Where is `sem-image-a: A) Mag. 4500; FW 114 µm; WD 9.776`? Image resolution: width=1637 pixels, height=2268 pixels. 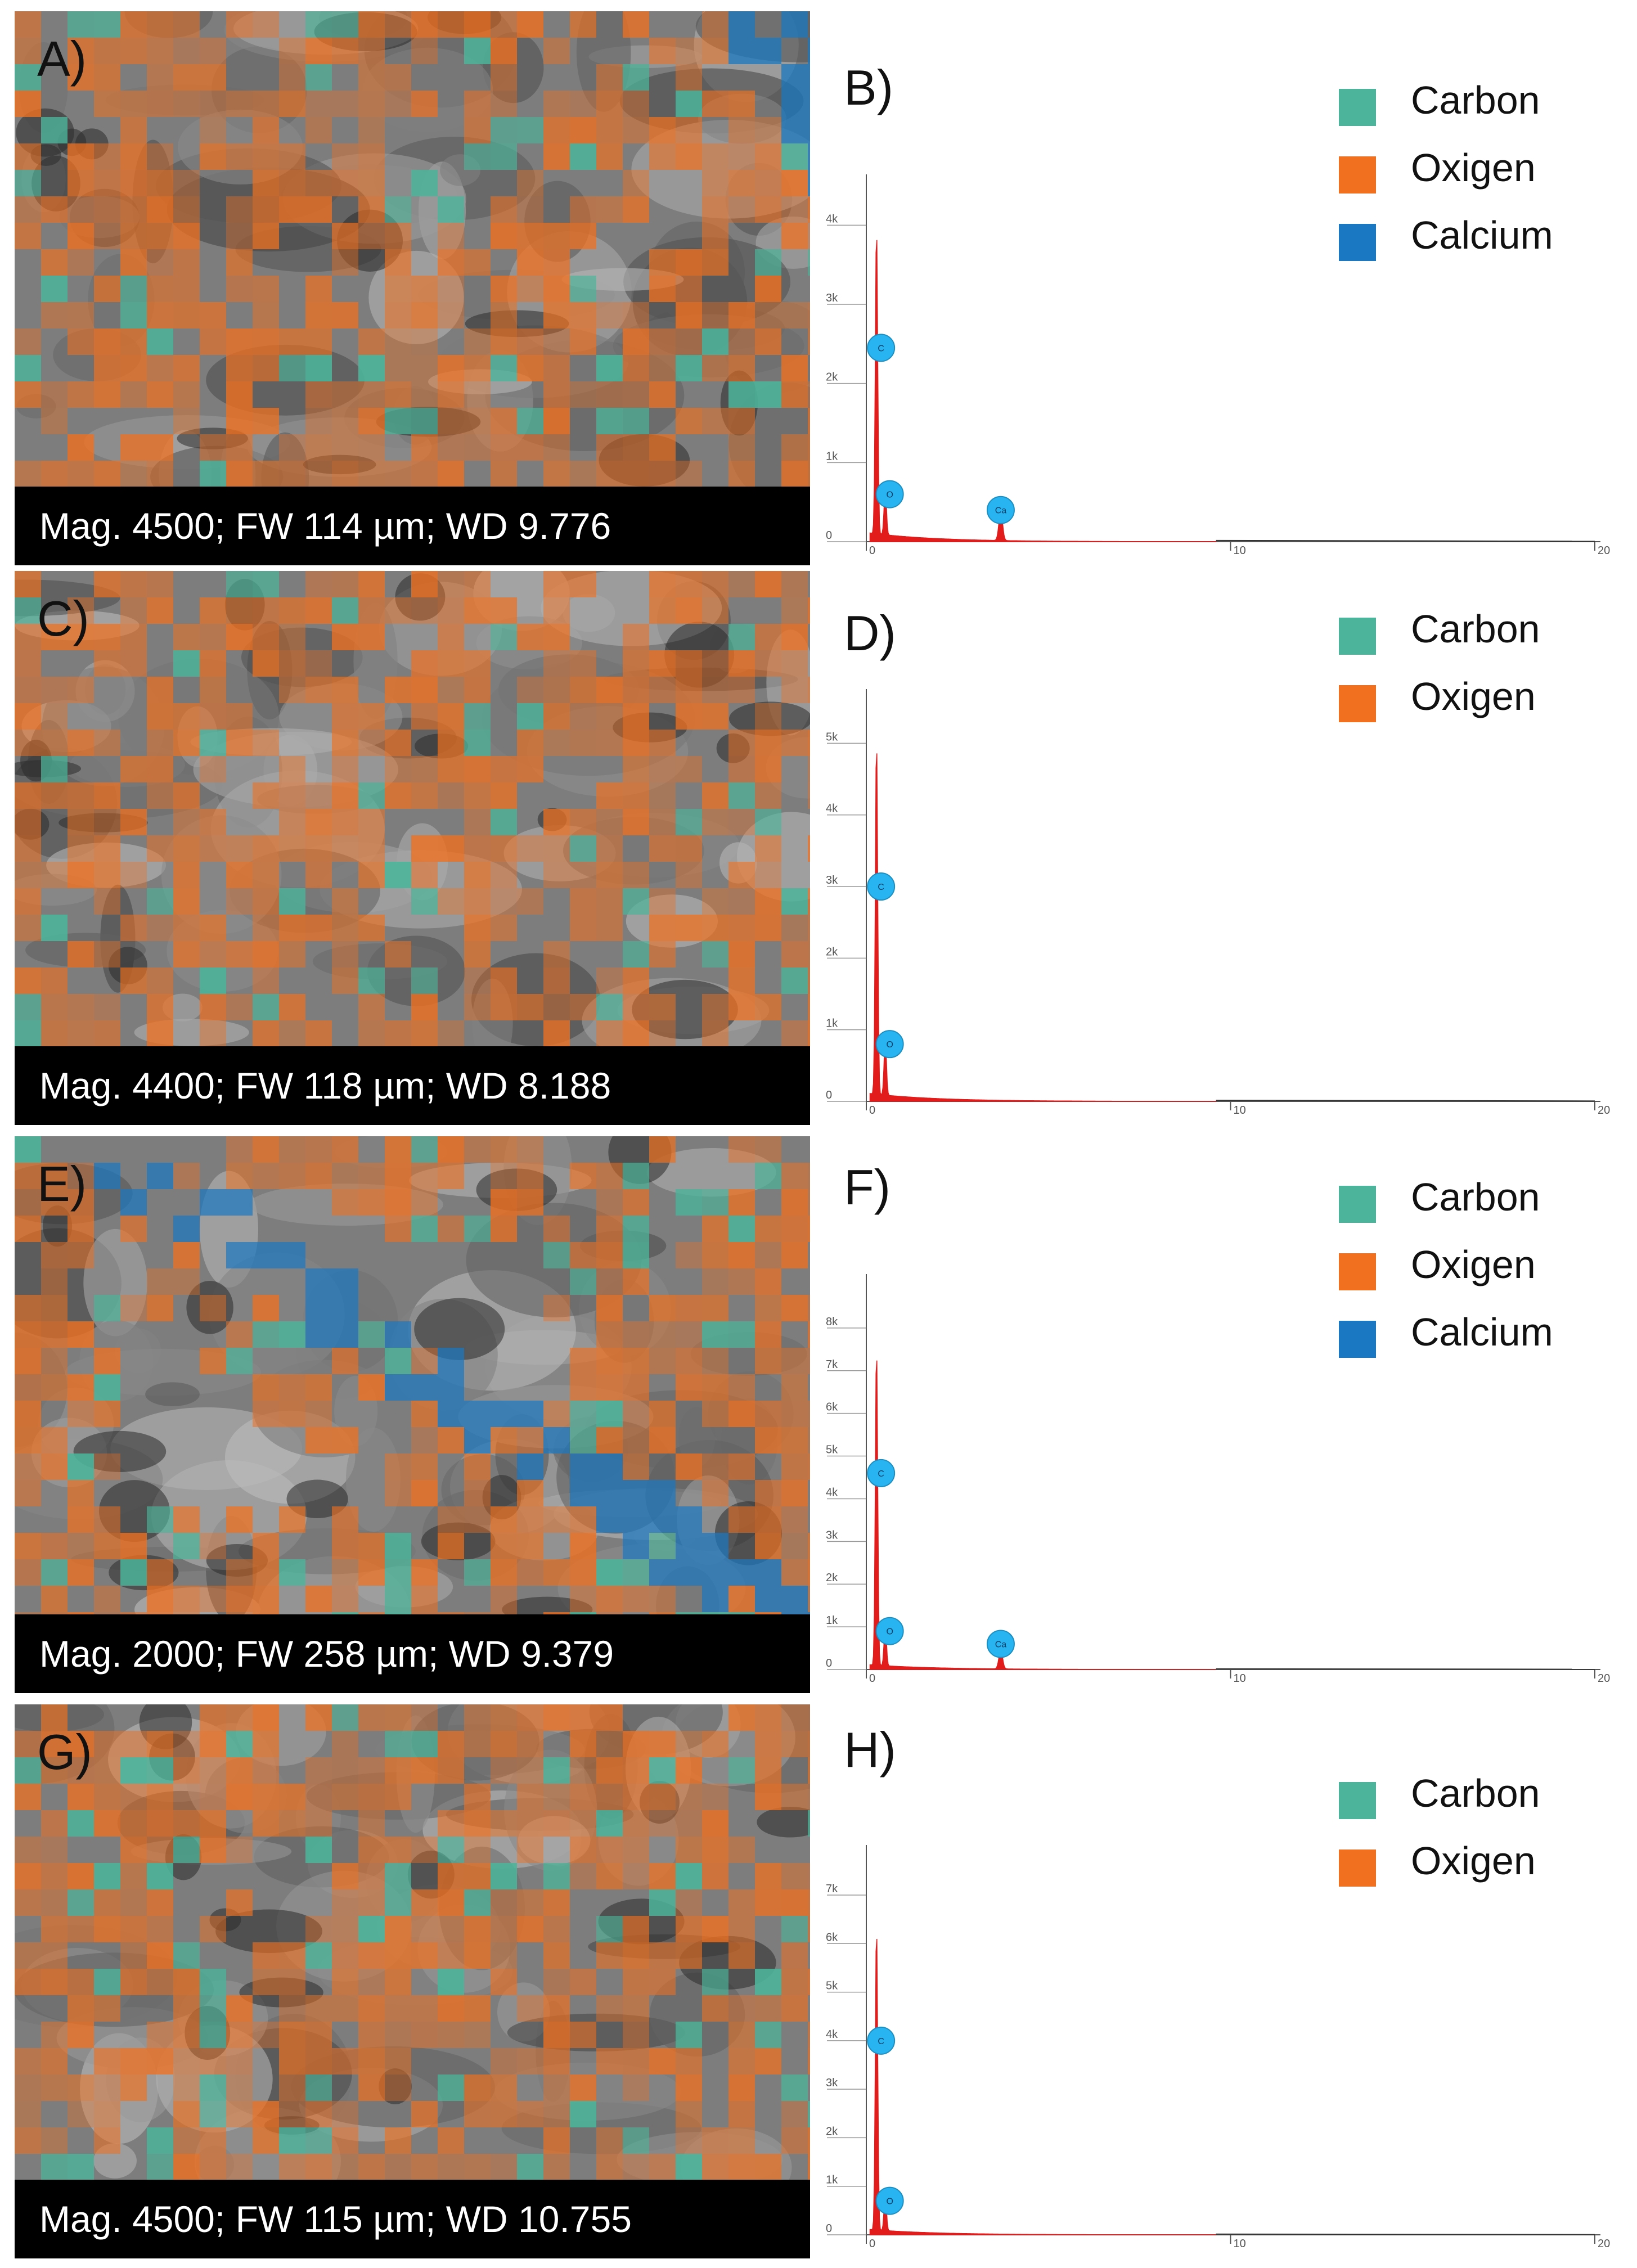
sem-image-a: A) Mag. 4500; FW 114 µm; WD 9.776 is located at coordinates (412, 288).